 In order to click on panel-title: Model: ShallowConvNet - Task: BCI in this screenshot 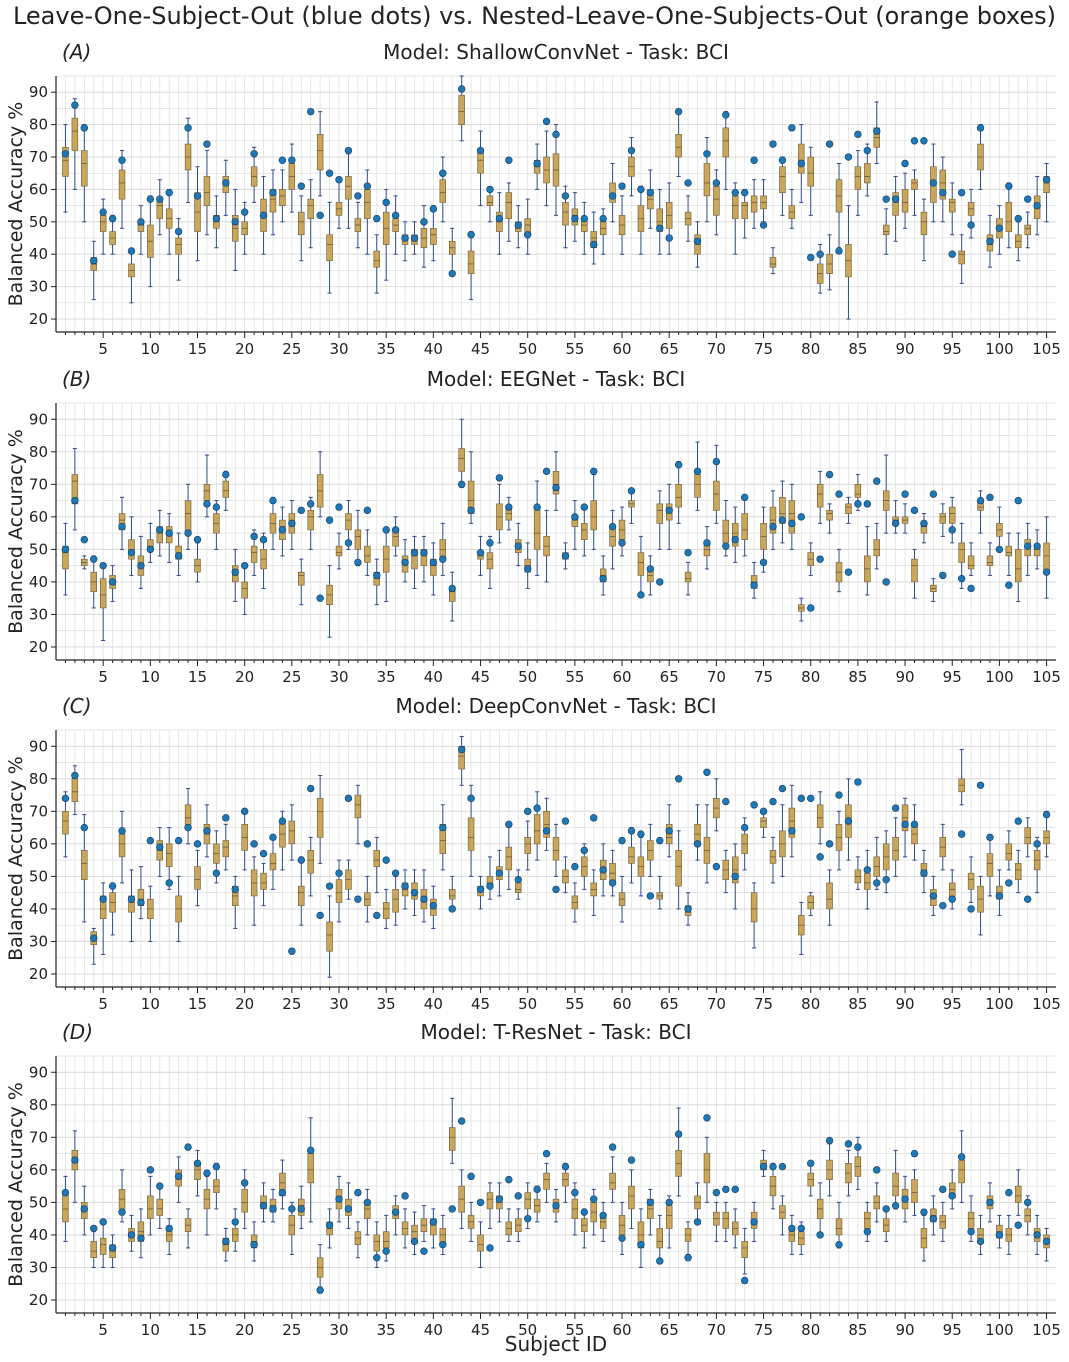, I will do `click(556, 52)`.